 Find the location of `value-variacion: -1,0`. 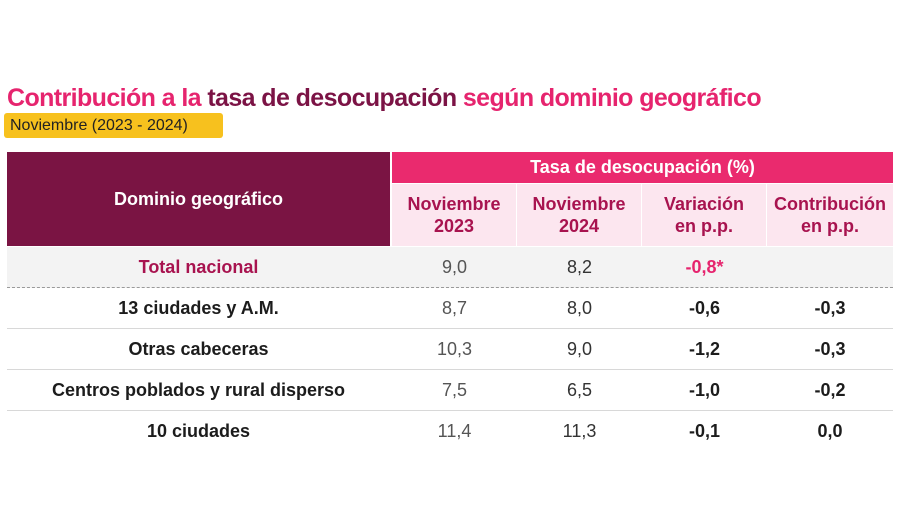

value-variacion: -1,0 is located at coordinates (704, 389).